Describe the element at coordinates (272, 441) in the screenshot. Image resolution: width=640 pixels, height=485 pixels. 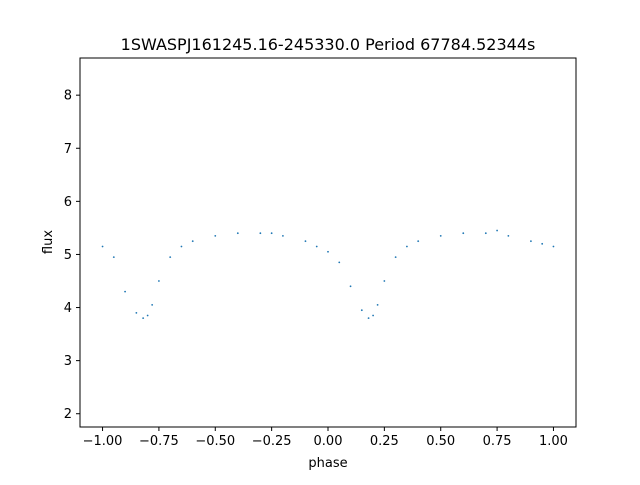
I see `x-tick-label: −0.25` at that location.